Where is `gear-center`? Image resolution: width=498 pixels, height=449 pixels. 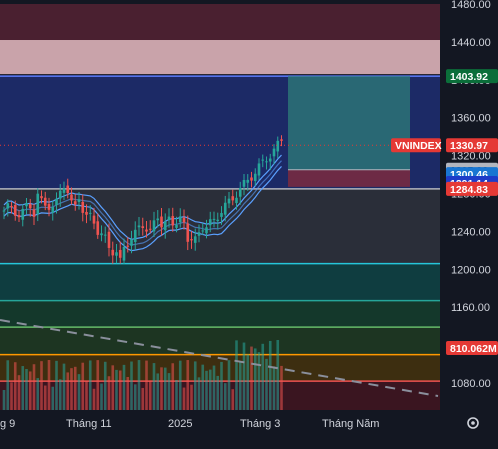 gear-center is located at coordinates (473, 423).